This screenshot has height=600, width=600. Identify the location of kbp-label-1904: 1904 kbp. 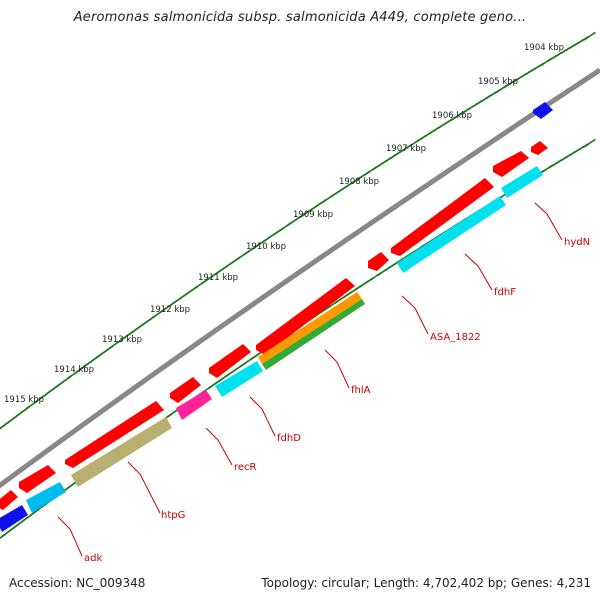
(544, 48).